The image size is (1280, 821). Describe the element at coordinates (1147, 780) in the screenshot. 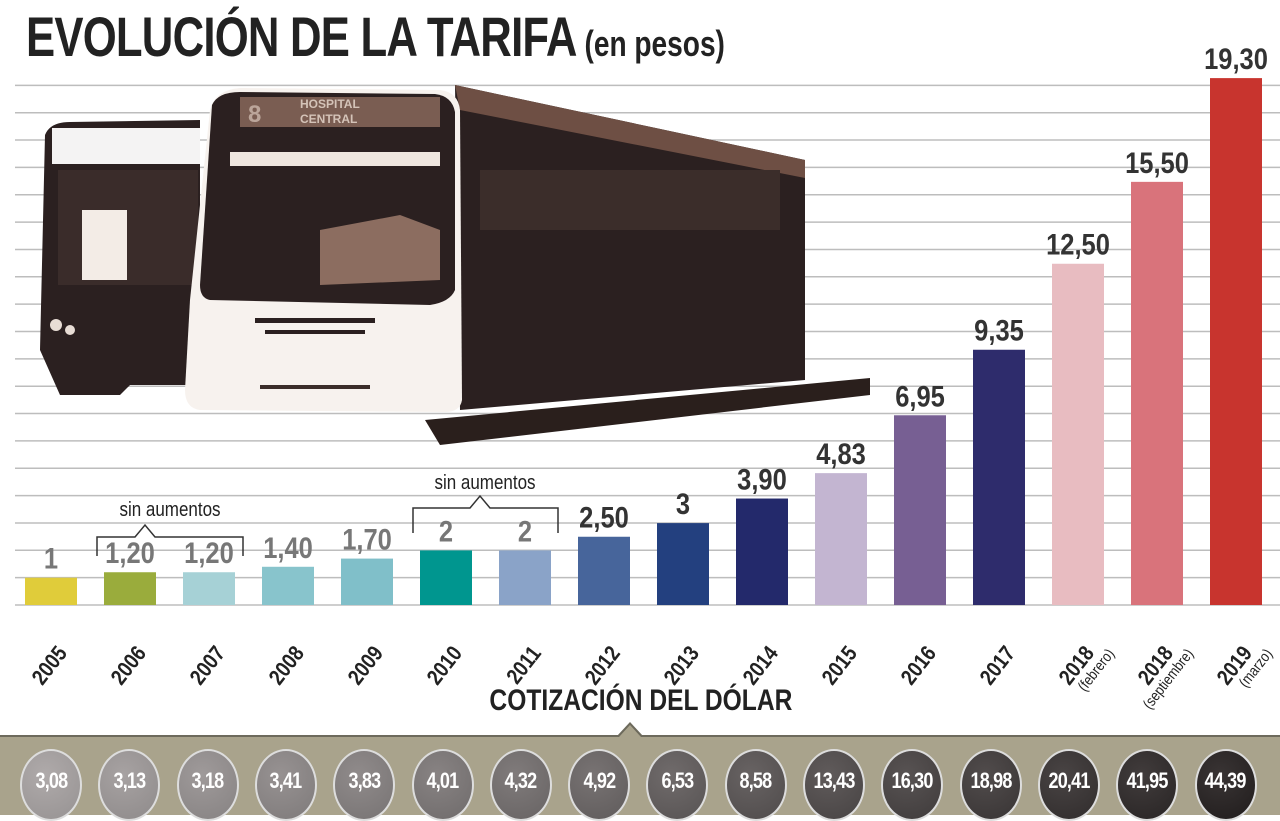

I see `dolar-value: 41,95` at that location.